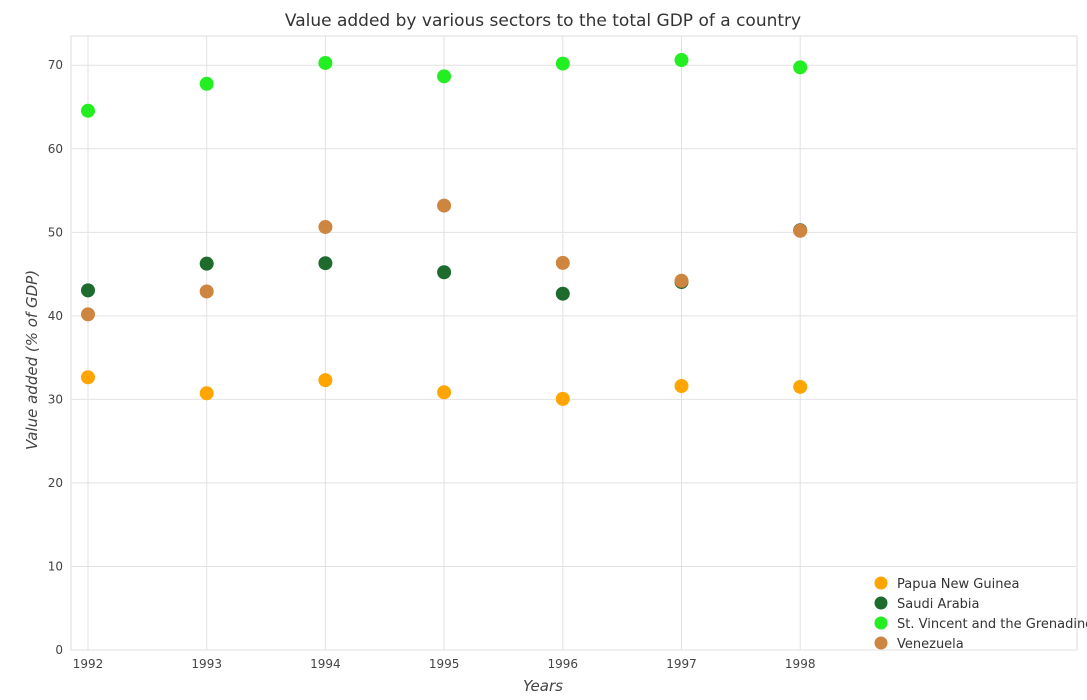  I want to click on legend-label: St. Vincent and the Grenadines, so click(992, 624).